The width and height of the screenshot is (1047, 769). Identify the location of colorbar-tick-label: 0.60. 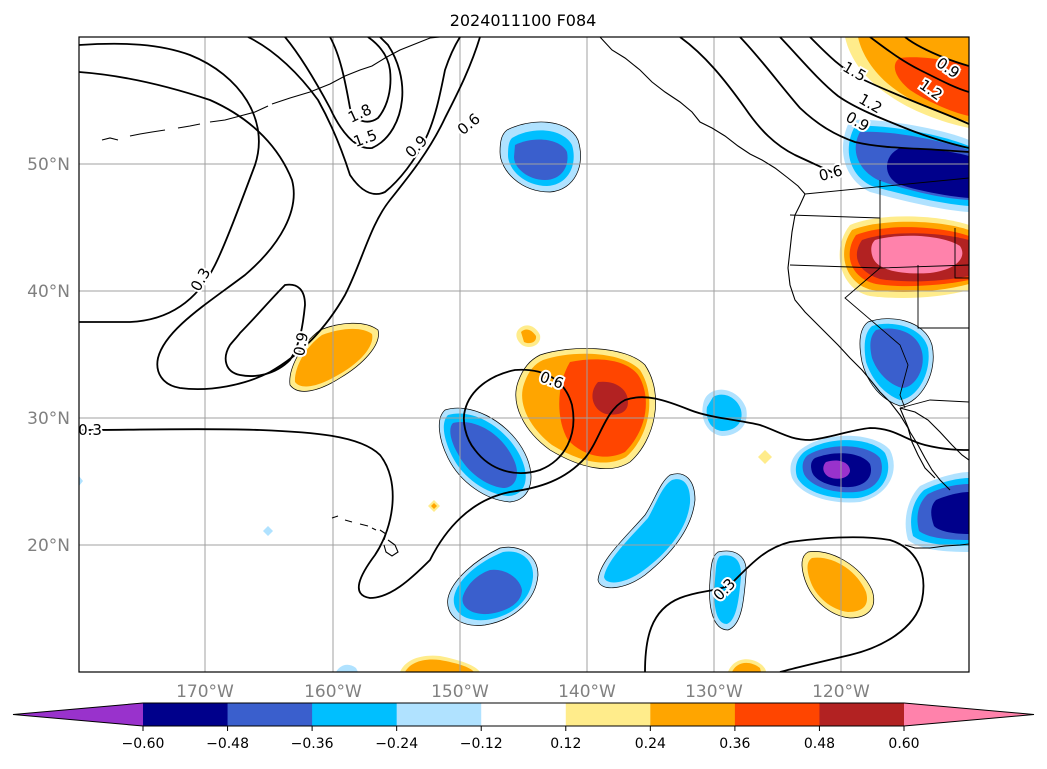
(903, 744).